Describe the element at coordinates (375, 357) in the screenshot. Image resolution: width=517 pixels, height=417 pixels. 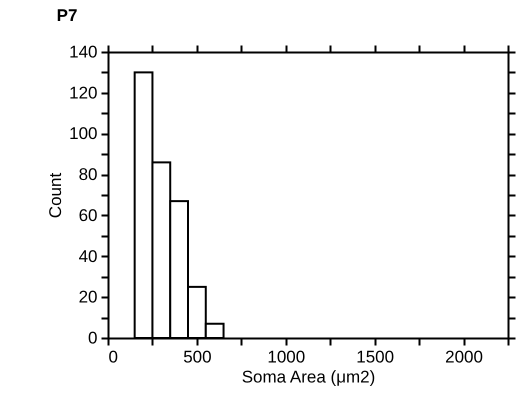
I see `x-tick-label: 1500` at that location.